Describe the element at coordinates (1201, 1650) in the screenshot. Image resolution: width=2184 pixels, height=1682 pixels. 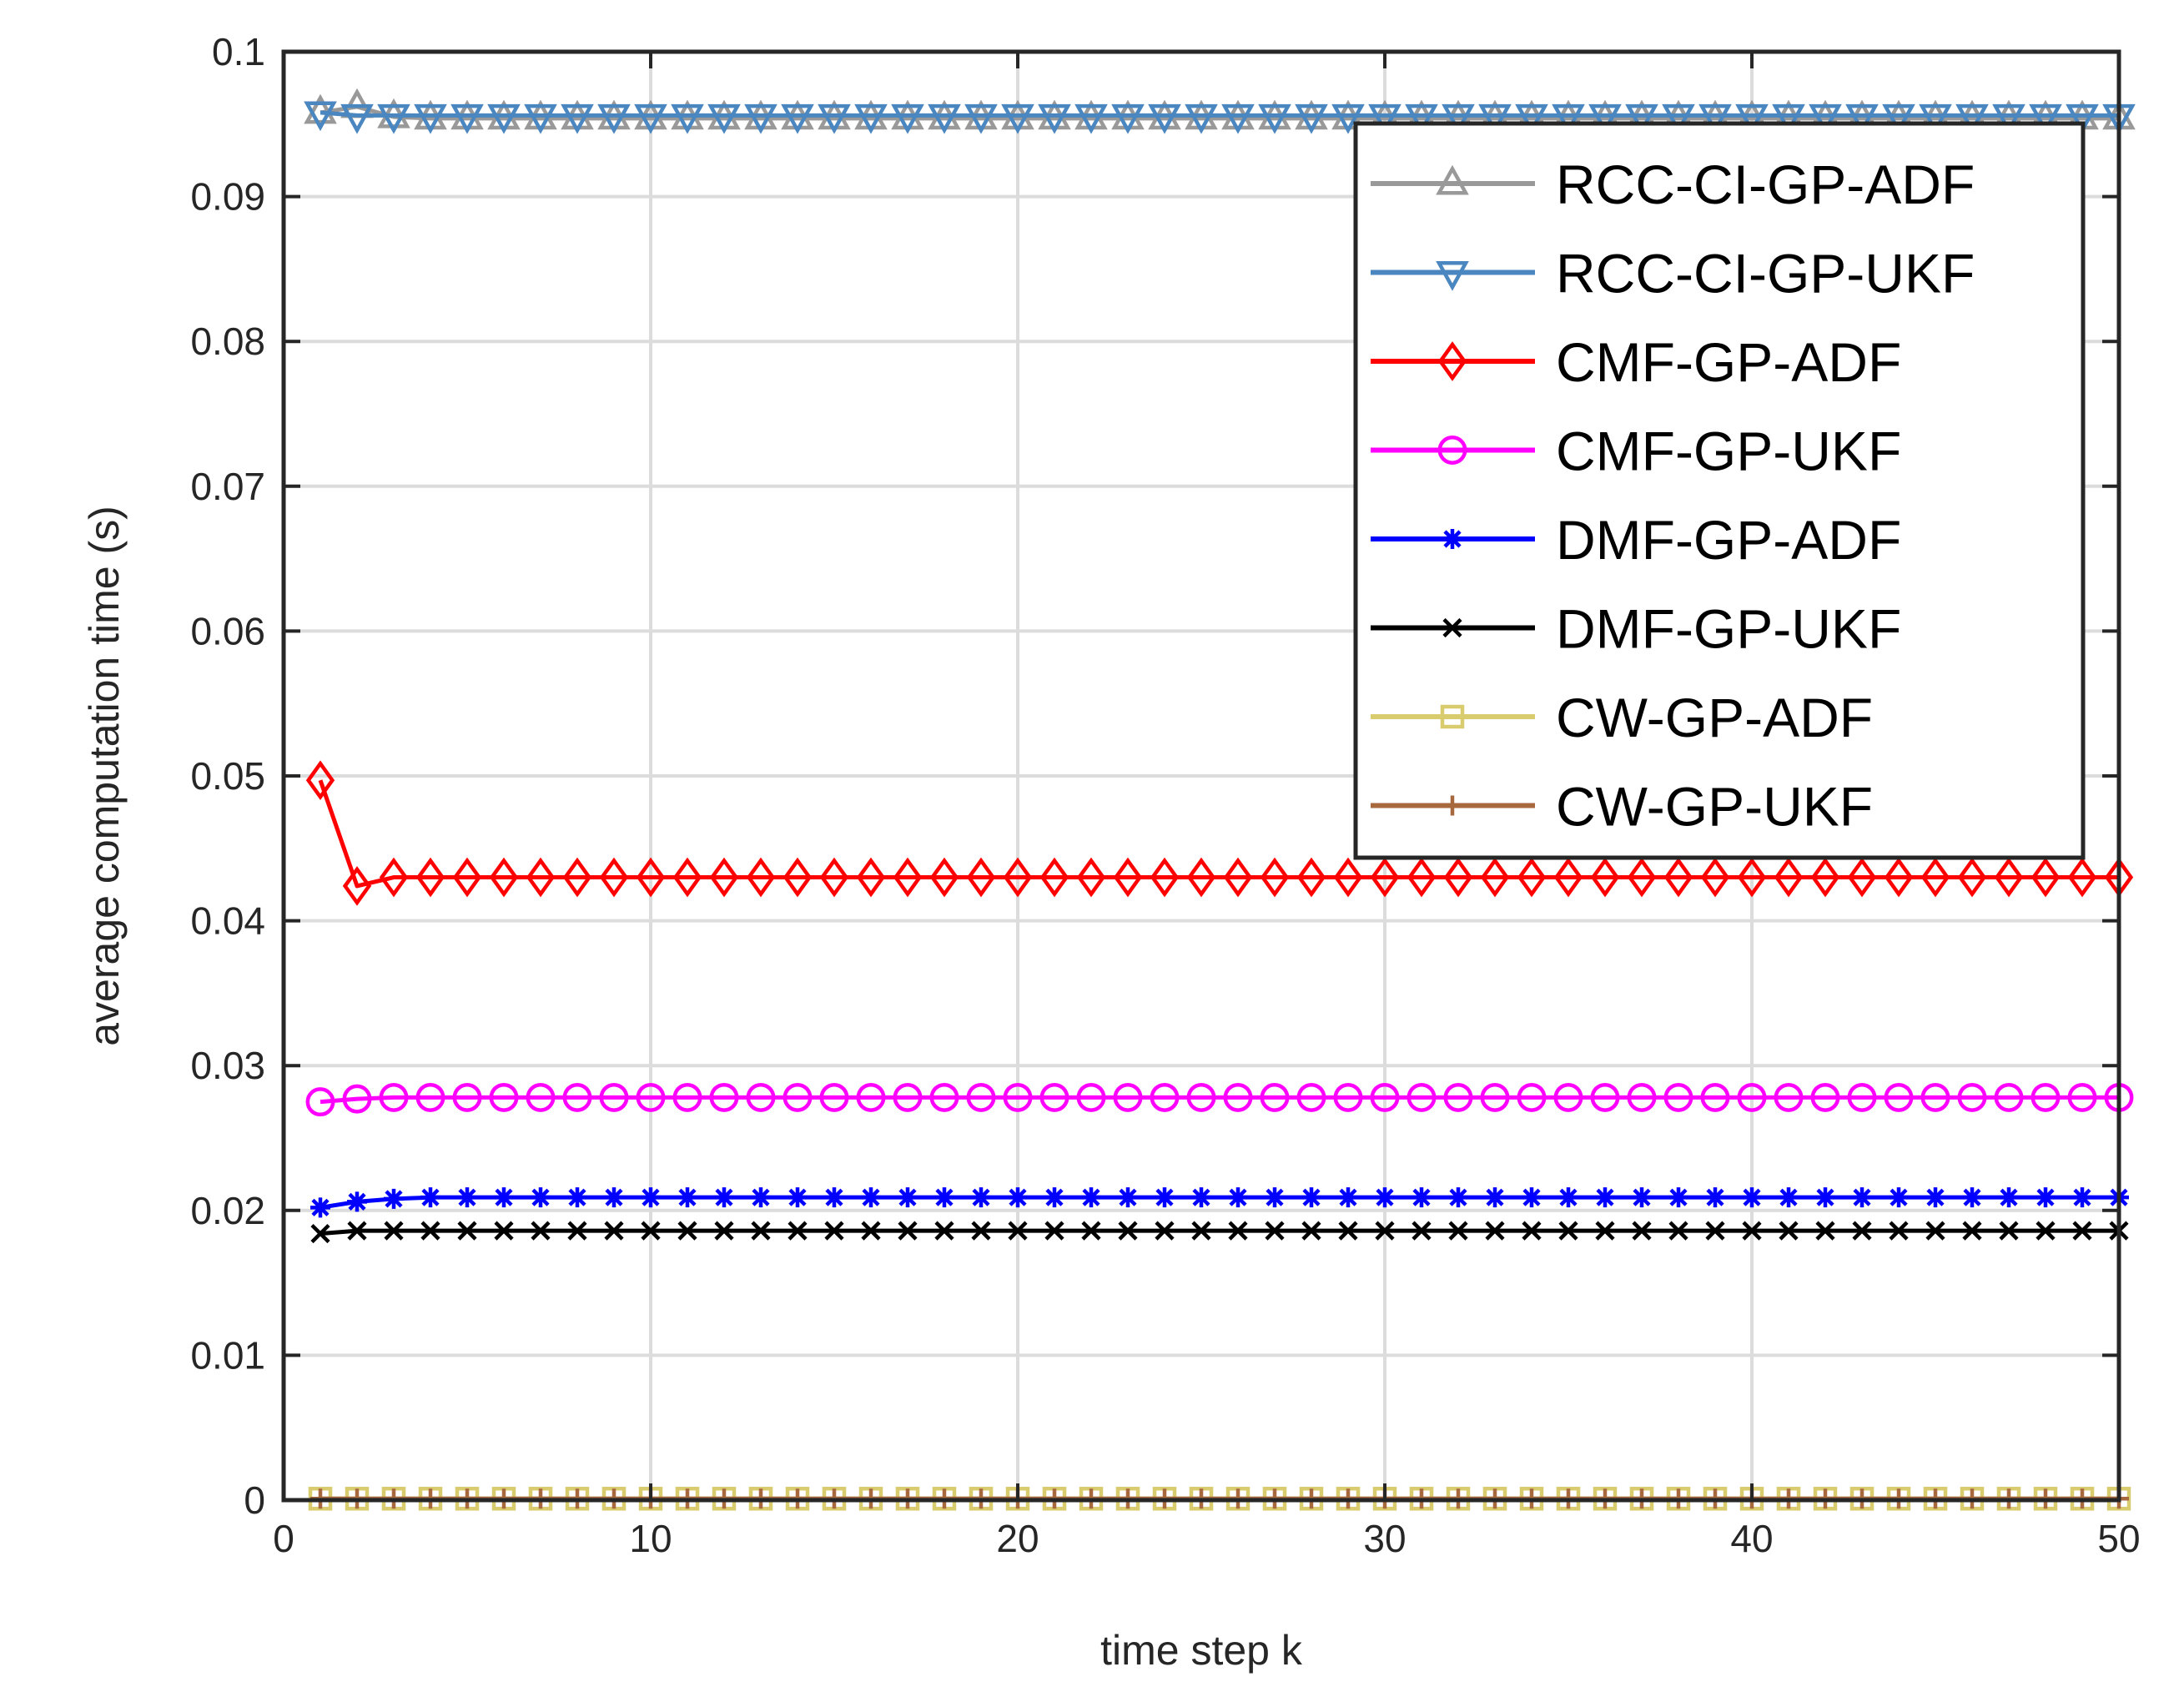
I see `x-axis-label: time step k` at that location.